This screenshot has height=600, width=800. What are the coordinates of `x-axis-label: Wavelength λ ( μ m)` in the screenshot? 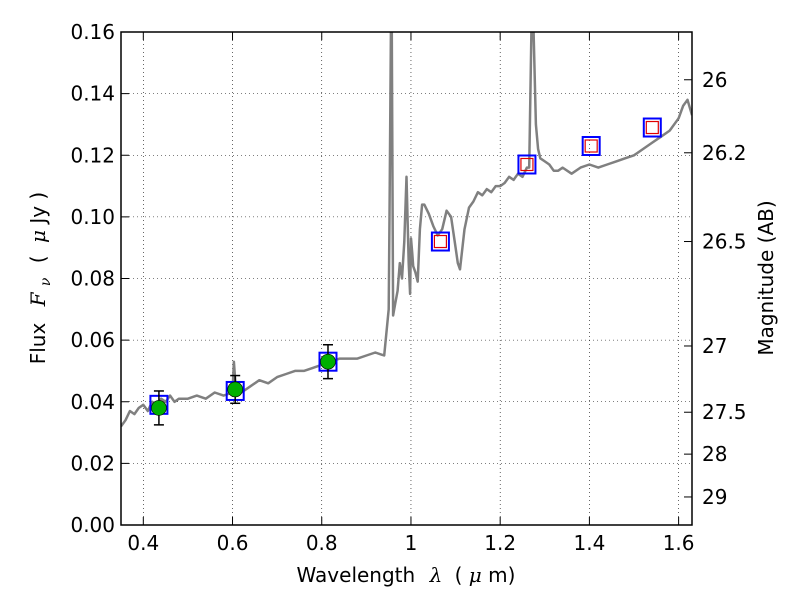 It's located at (406, 575).